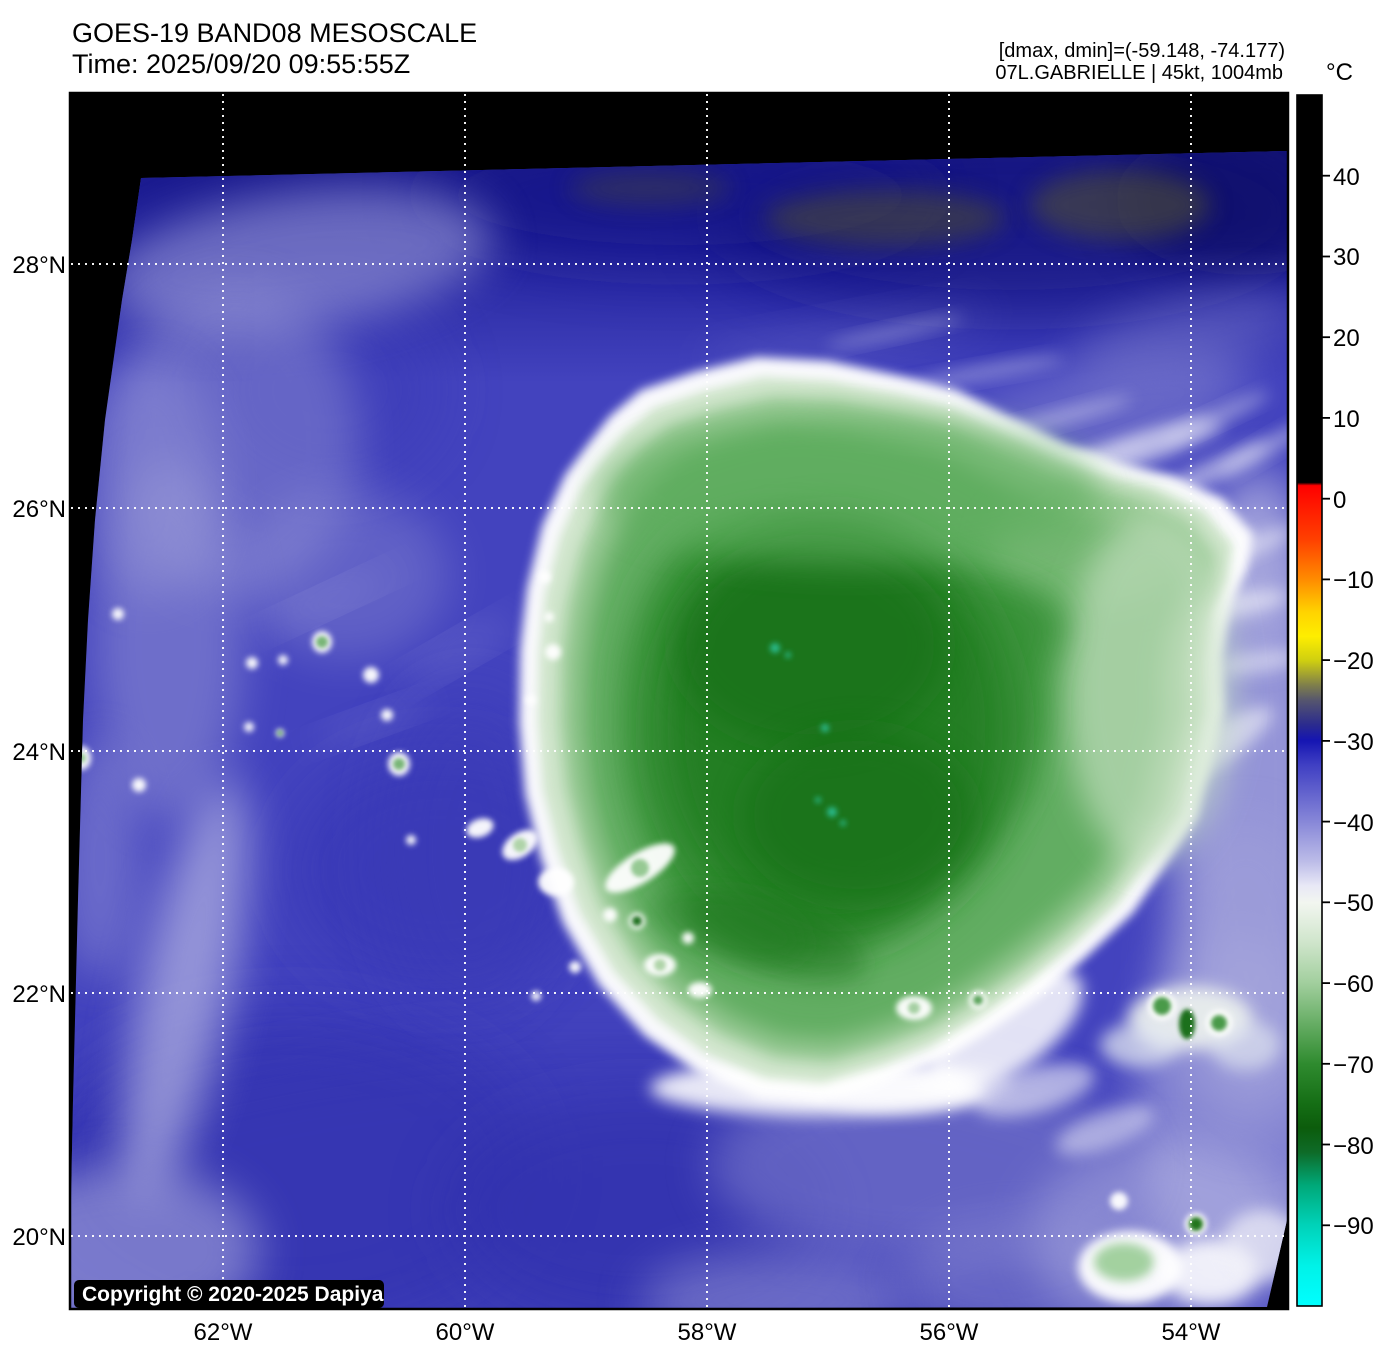 This screenshot has height=1364, width=1390. Describe the element at coordinates (1353, 1065) in the screenshot. I see `svg-text: −70` at that location.